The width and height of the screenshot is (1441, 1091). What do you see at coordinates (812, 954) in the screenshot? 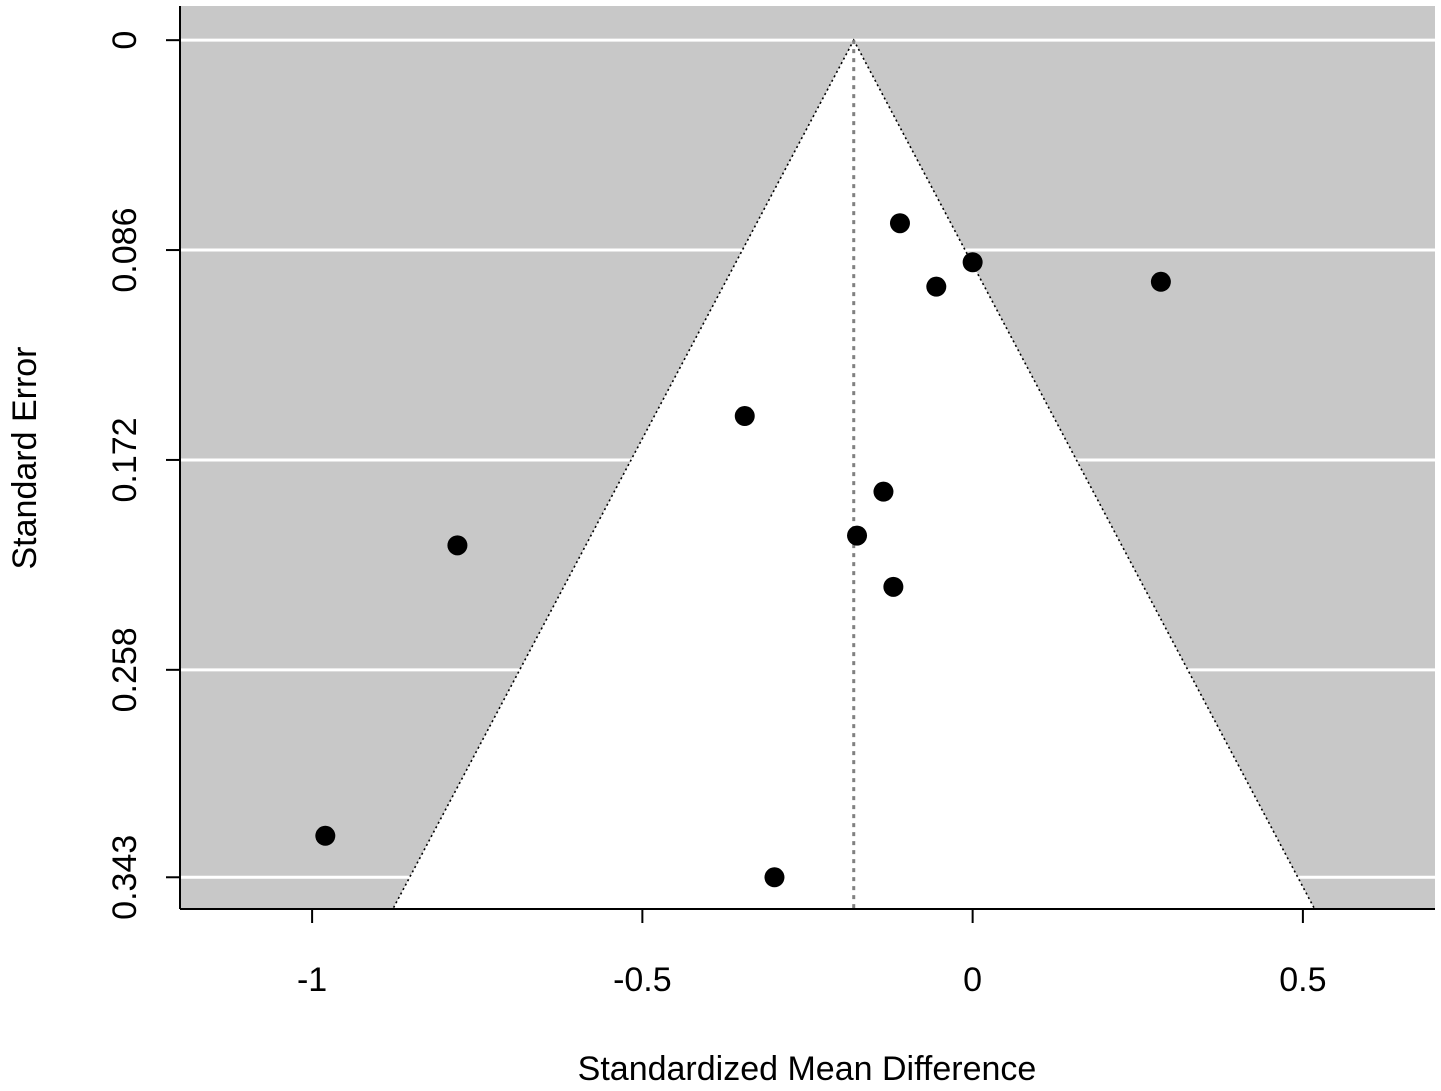
I see `x-axis-ticks: -1 -0.5 0 0.5` at bounding box center [812, 954].